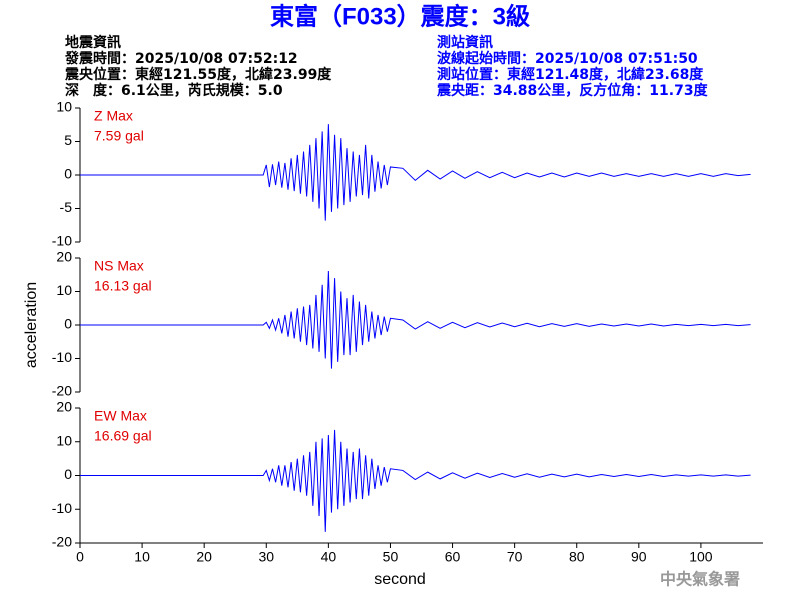 The width and height of the screenshot is (800, 600). What do you see at coordinates (570, 74) in the screenshot?
I see `info-line: 測站位置：東經121.48度，北緯23.68度` at bounding box center [570, 74].